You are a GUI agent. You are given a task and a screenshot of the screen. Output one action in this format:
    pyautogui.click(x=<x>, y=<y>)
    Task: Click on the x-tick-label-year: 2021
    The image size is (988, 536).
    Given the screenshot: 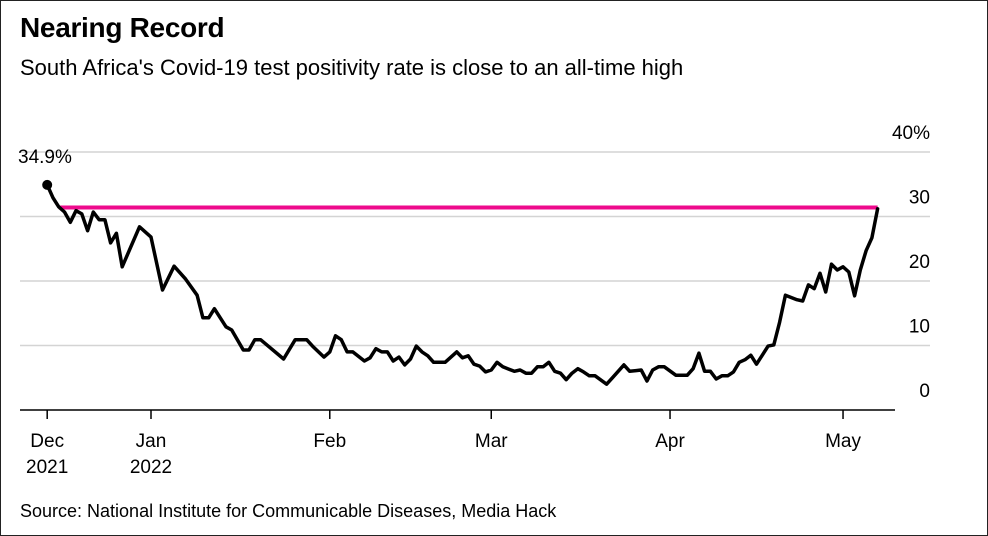 What is the action you would take?
    pyautogui.click(x=47, y=467)
    